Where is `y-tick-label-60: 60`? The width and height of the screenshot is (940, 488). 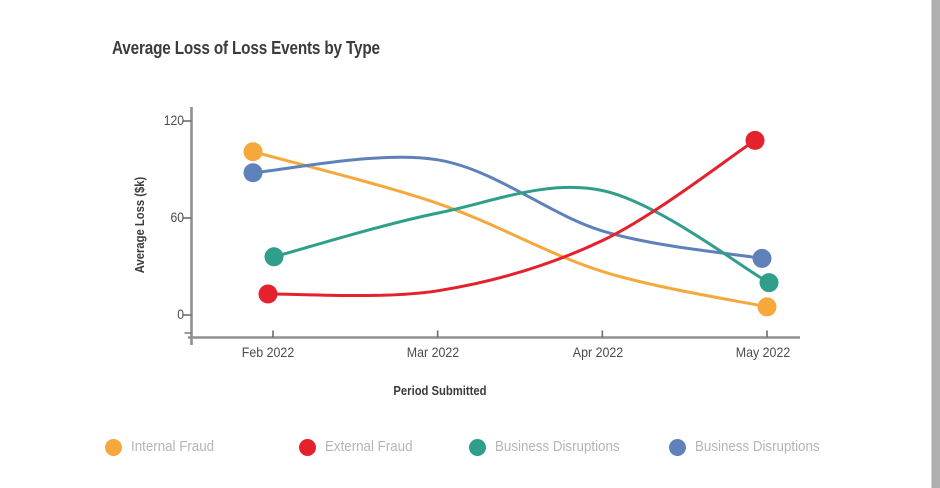 y-tick-label-60: 60 is located at coordinates (177, 217).